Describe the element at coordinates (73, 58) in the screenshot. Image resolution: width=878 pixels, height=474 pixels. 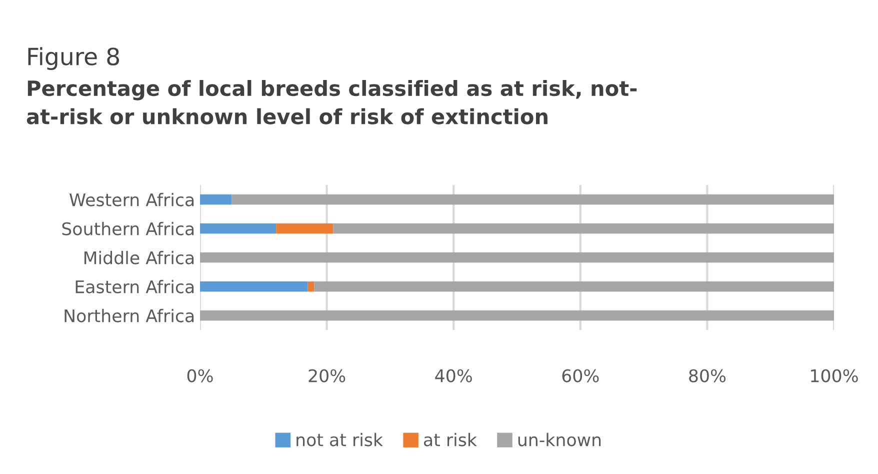
I see `chart-title: Figure 8` at that location.